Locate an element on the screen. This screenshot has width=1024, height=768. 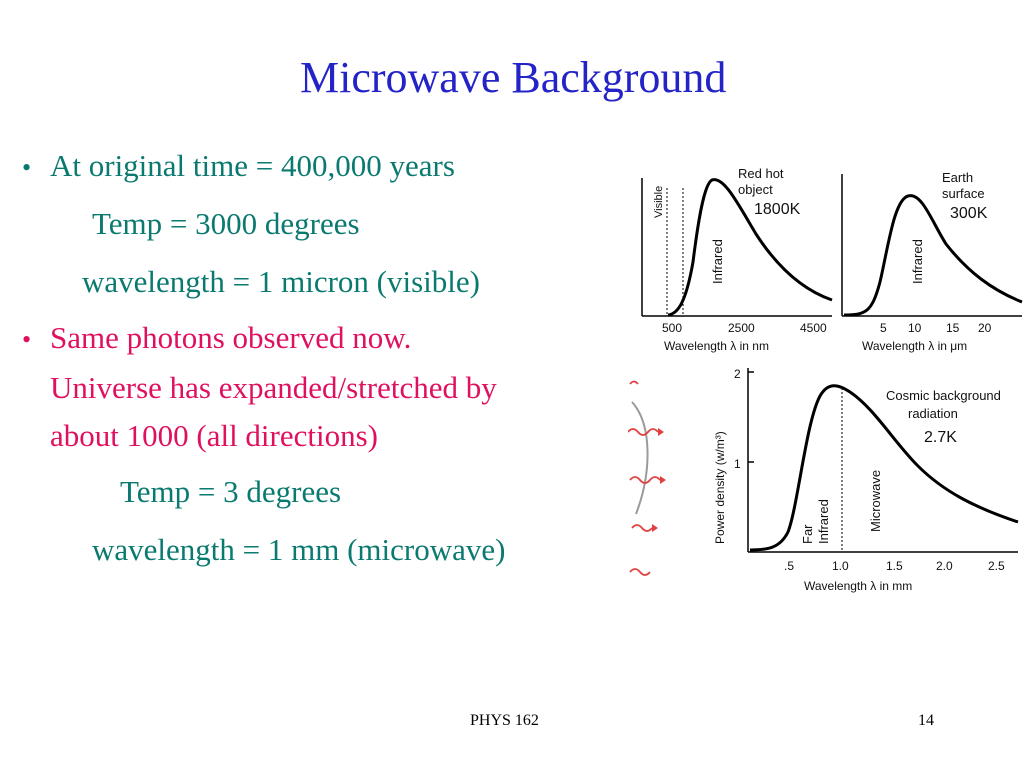
panel3-curve is located at coordinates (884, 468).